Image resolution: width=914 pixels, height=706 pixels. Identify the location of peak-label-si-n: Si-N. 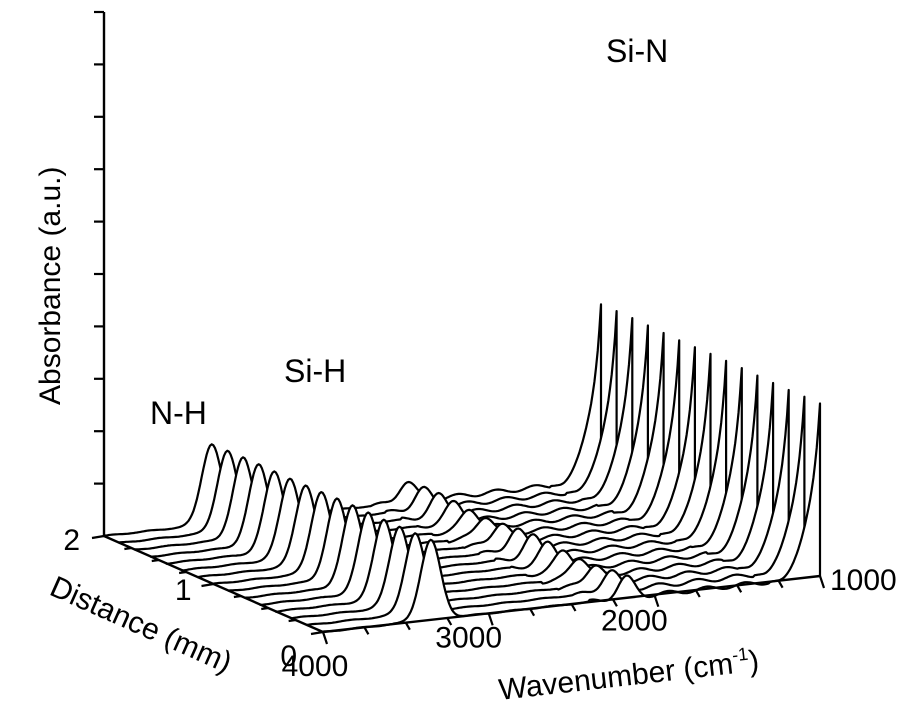
(637, 51).